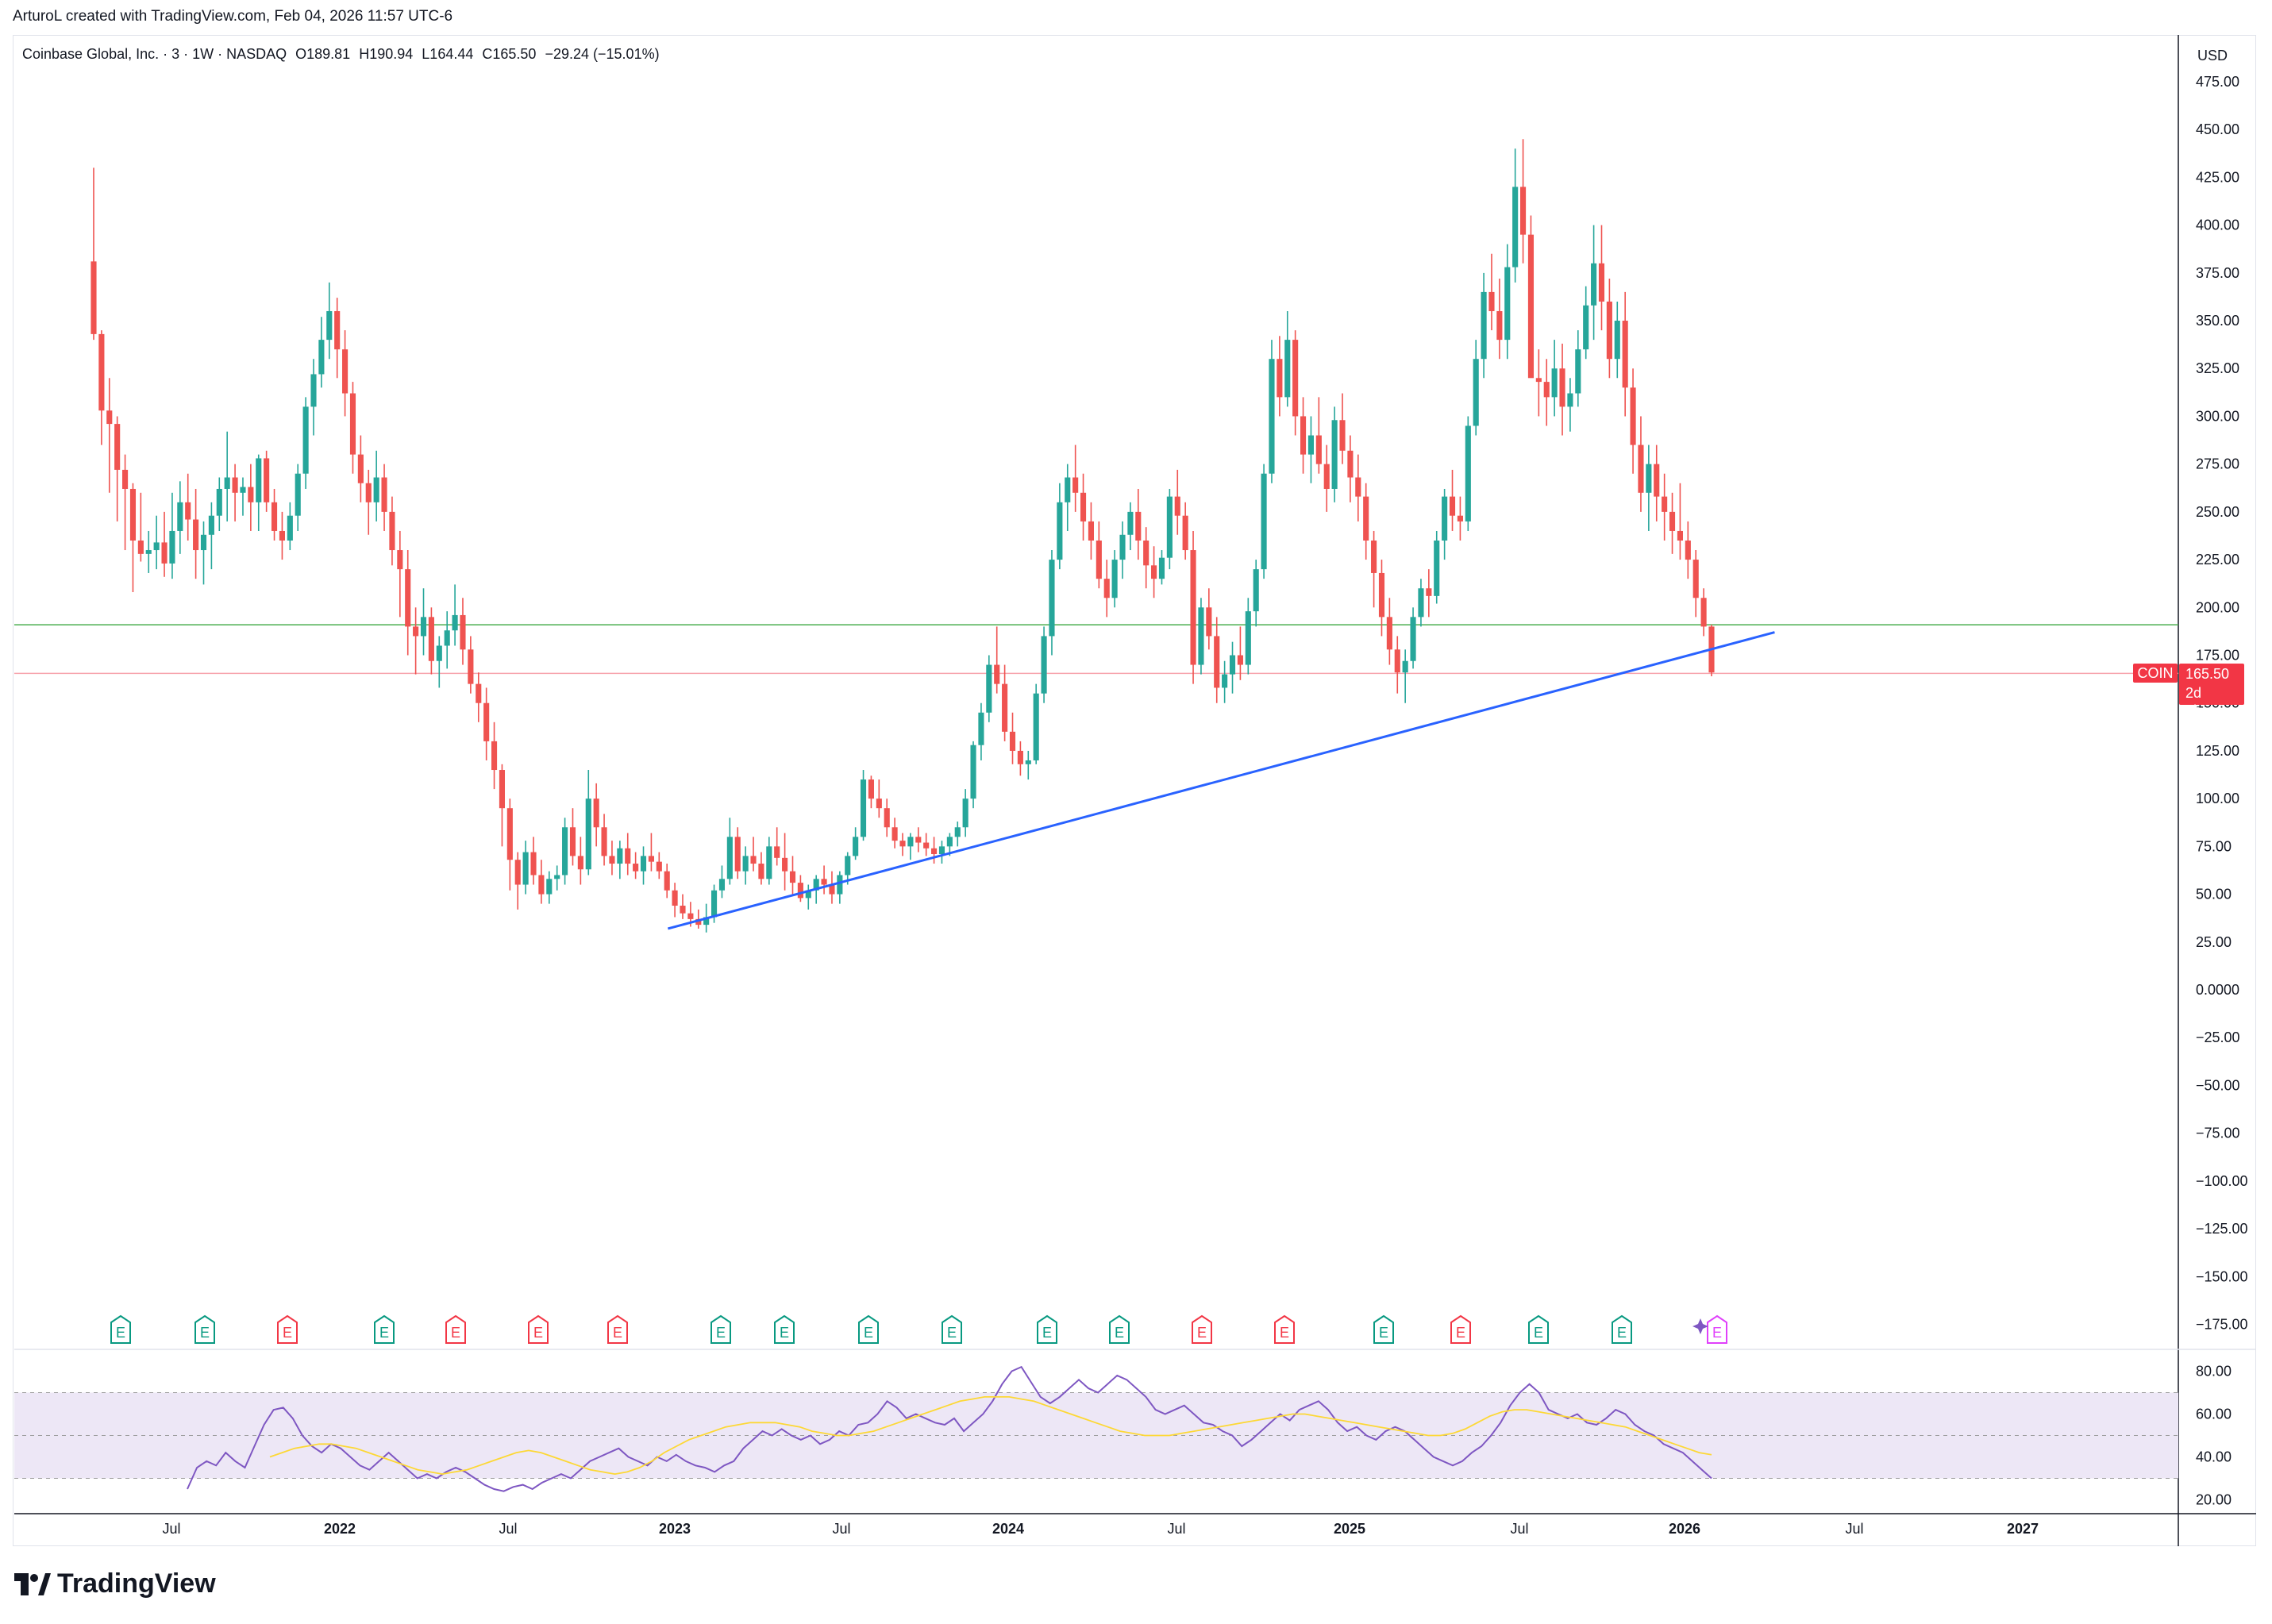  I want to click on y-tick-label: 200.00, so click(2217, 607).